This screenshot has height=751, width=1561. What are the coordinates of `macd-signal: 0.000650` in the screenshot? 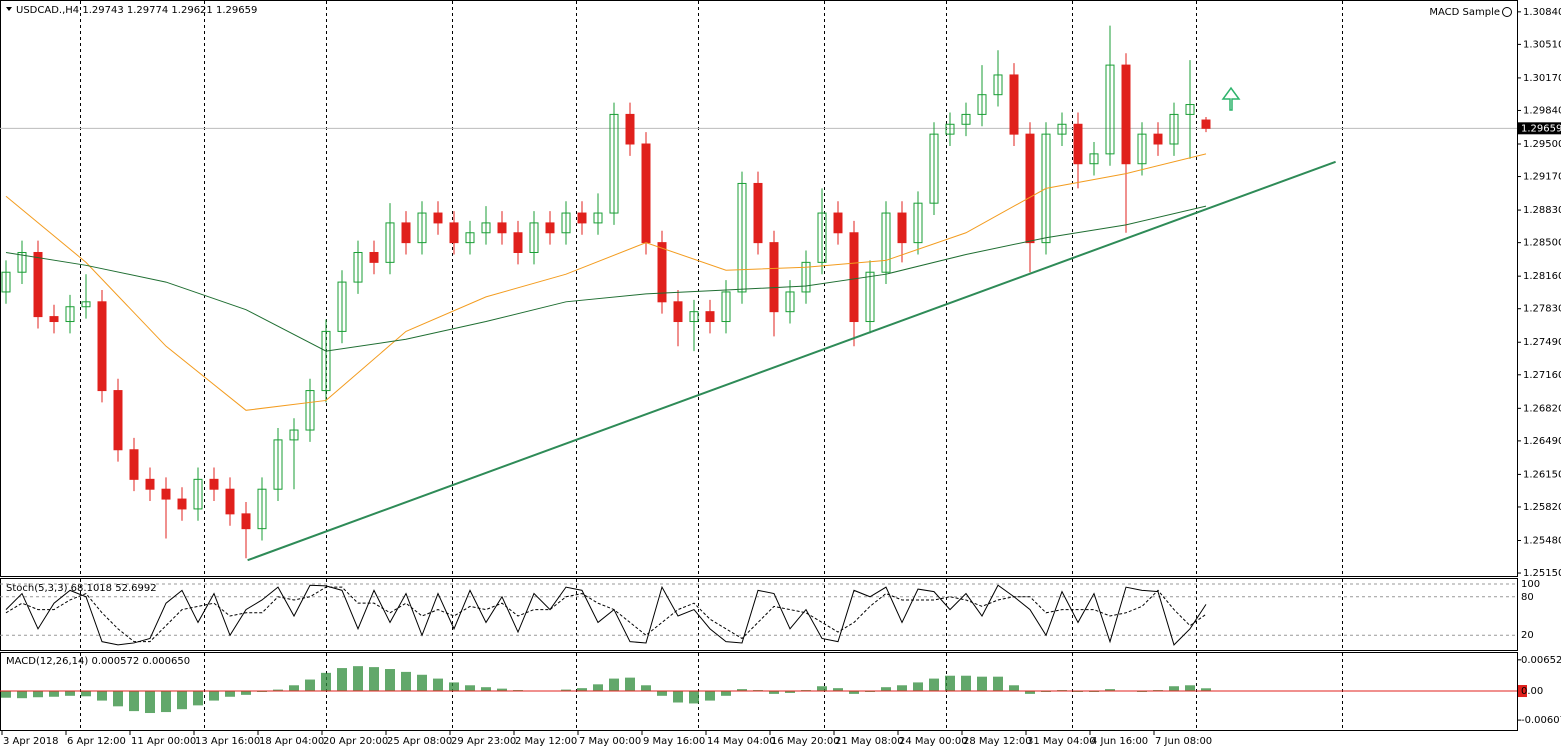 It's located at (166, 661).